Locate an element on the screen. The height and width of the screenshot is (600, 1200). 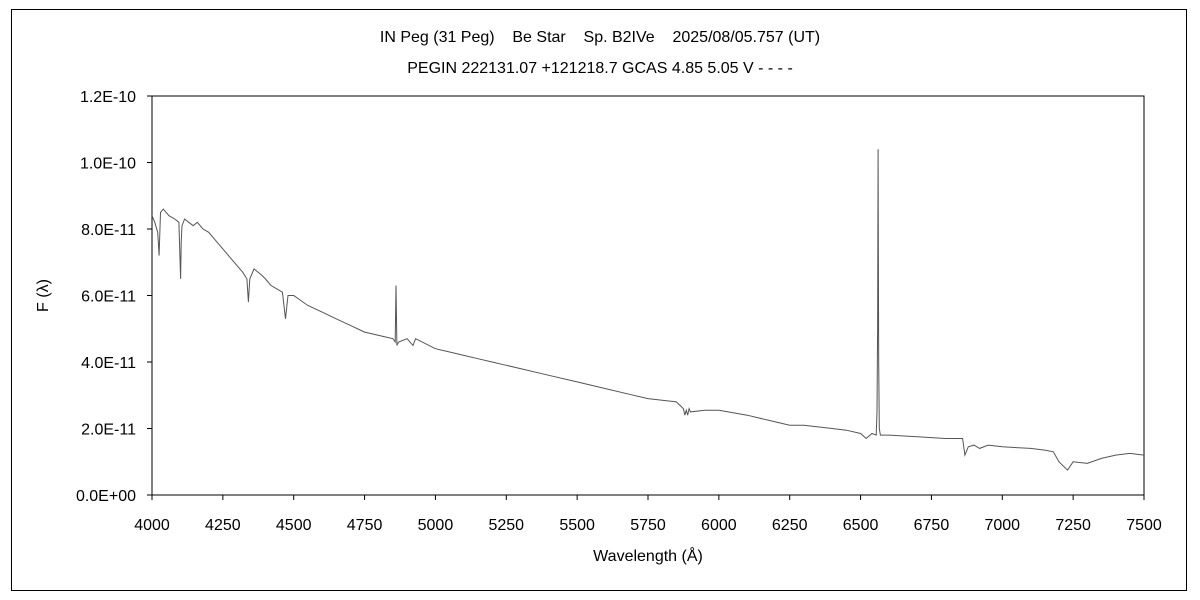
x-tick-label: 5750 is located at coordinates (648, 525).